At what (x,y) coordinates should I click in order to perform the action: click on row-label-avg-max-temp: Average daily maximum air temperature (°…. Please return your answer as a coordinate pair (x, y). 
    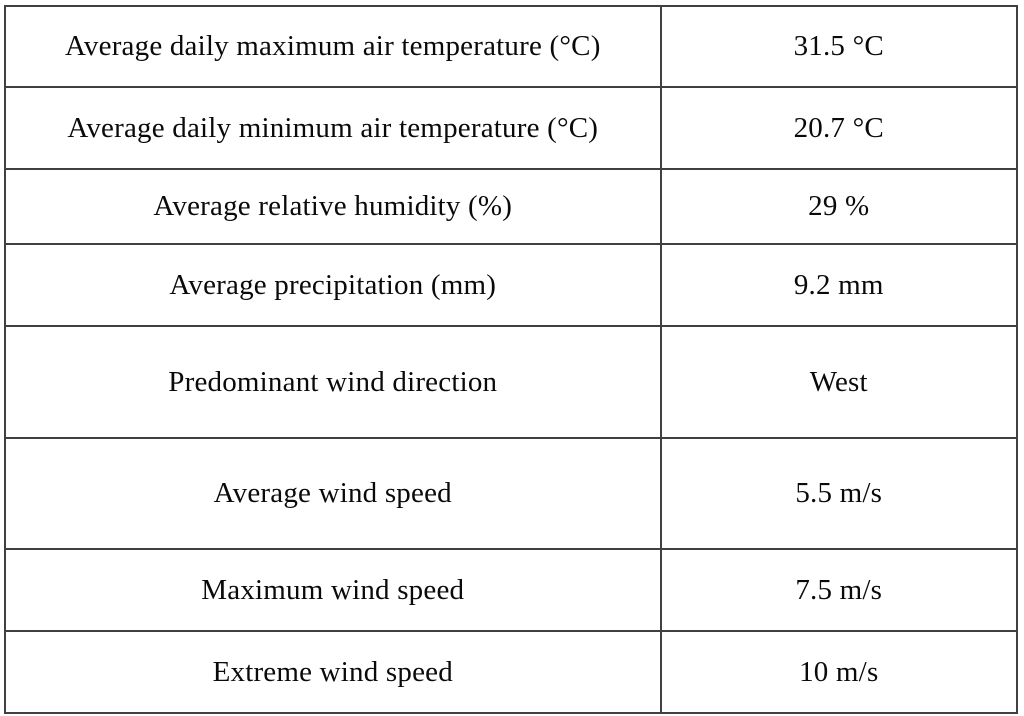
    Looking at the image, I should click on (333, 46).